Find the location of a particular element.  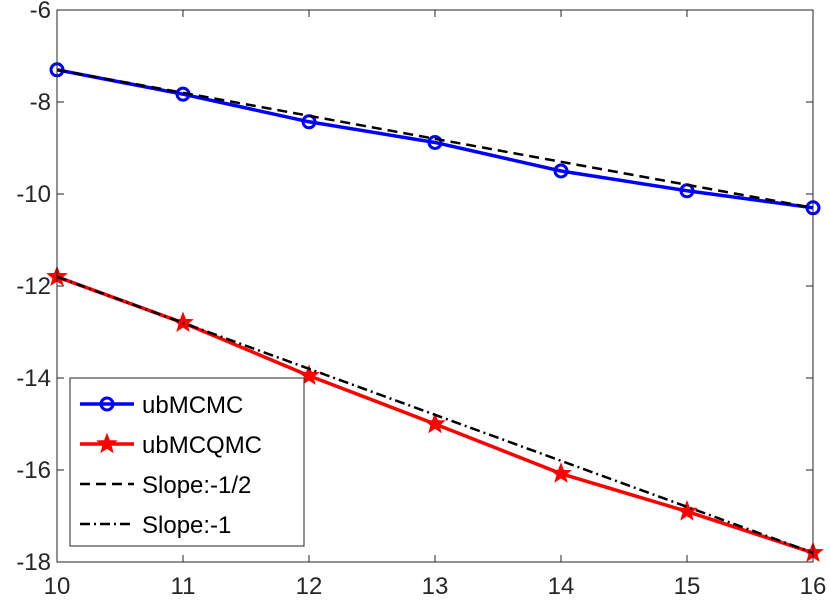

y-tick-label: -14 is located at coordinates (33, 378).